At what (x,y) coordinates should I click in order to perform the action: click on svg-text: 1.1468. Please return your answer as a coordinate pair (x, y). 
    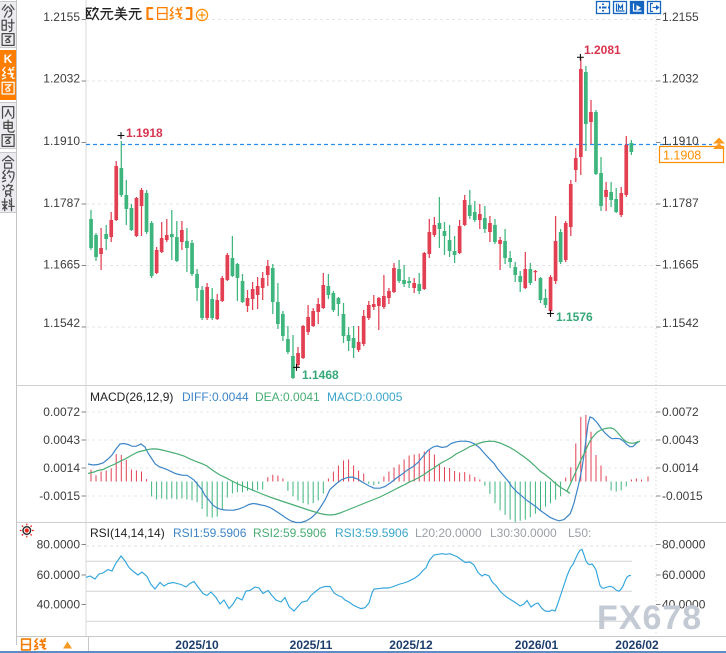
    Looking at the image, I should click on (320, 375).